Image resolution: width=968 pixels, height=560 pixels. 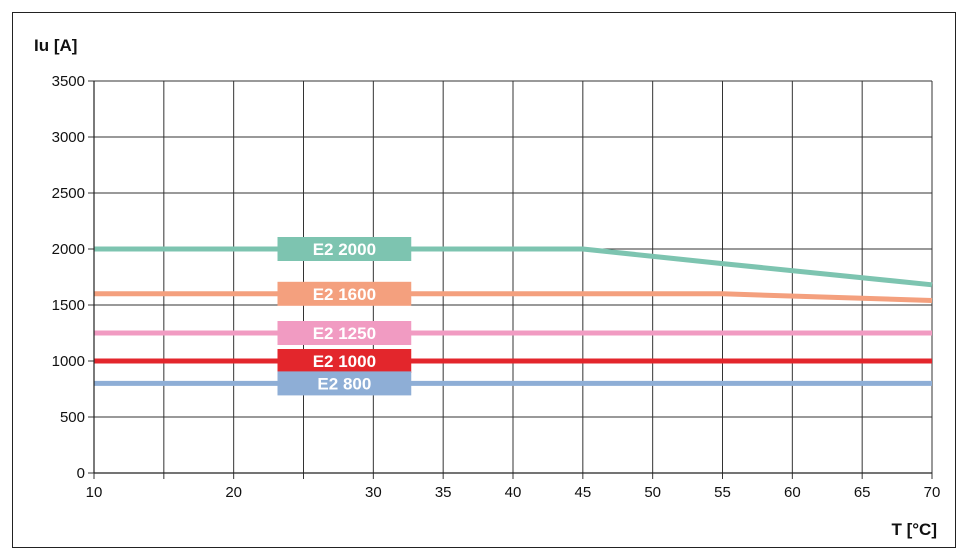 I want to click on series-label-e2-1250: E2 1250, so click(x=344, y=333).